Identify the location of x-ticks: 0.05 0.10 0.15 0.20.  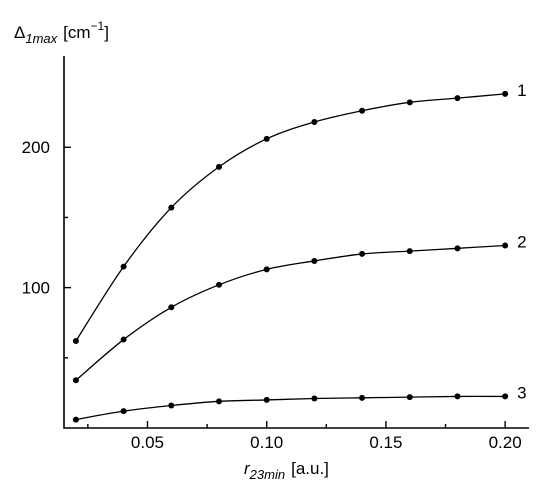
(304, 436).